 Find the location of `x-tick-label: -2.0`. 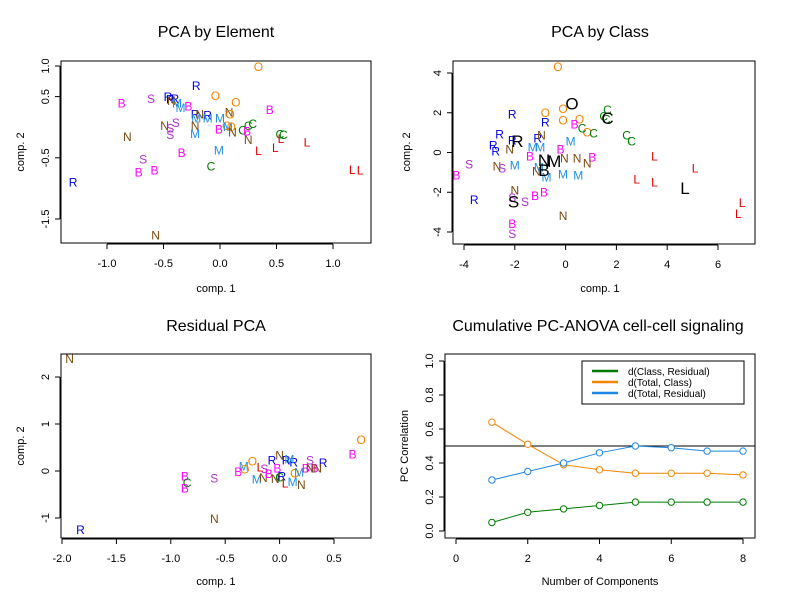

x-tick-label: -2.0 is located at coordinates (62, 559).